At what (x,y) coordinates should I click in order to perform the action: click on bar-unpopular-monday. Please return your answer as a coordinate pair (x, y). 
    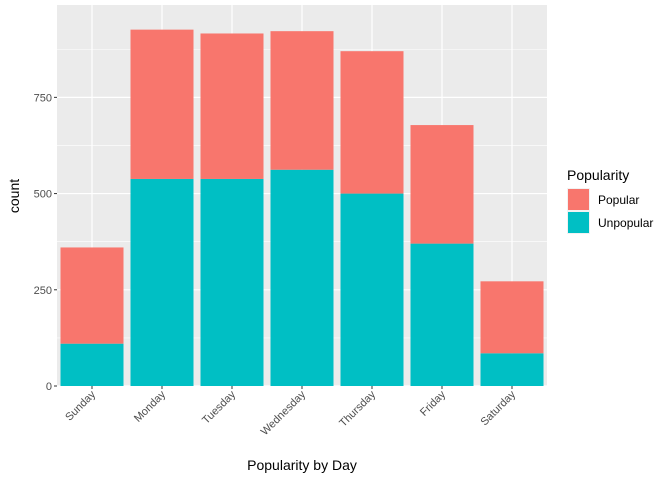
    Looking at the image, I should click on (162, 282).